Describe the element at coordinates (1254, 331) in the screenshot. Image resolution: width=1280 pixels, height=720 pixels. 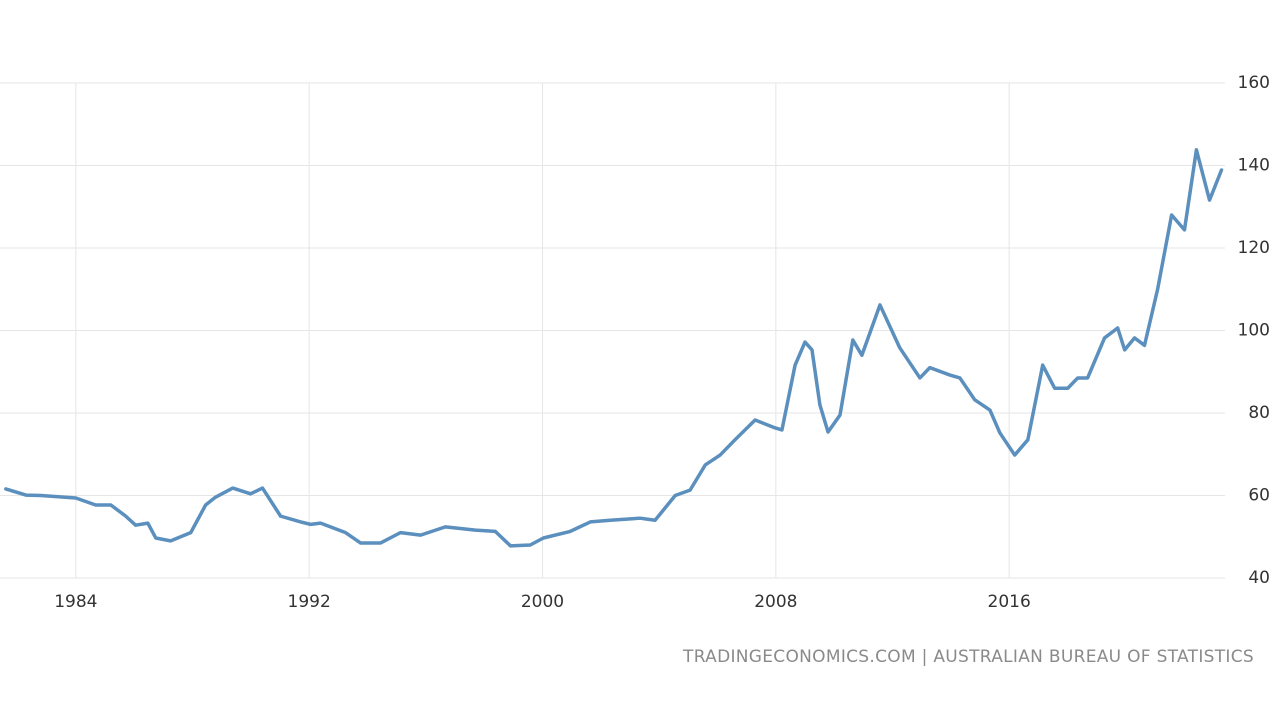
I see `y-tick-label: 100` at that location.